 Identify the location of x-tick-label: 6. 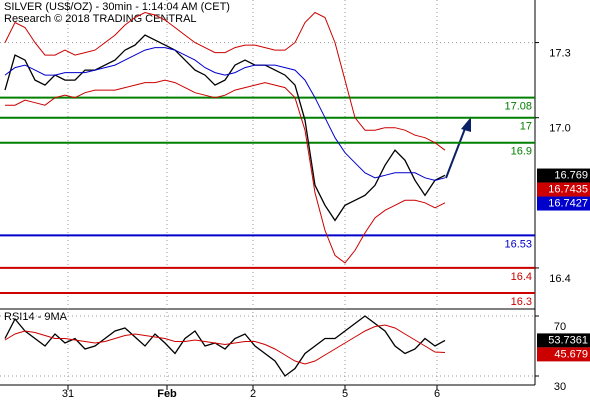
(437, 394).